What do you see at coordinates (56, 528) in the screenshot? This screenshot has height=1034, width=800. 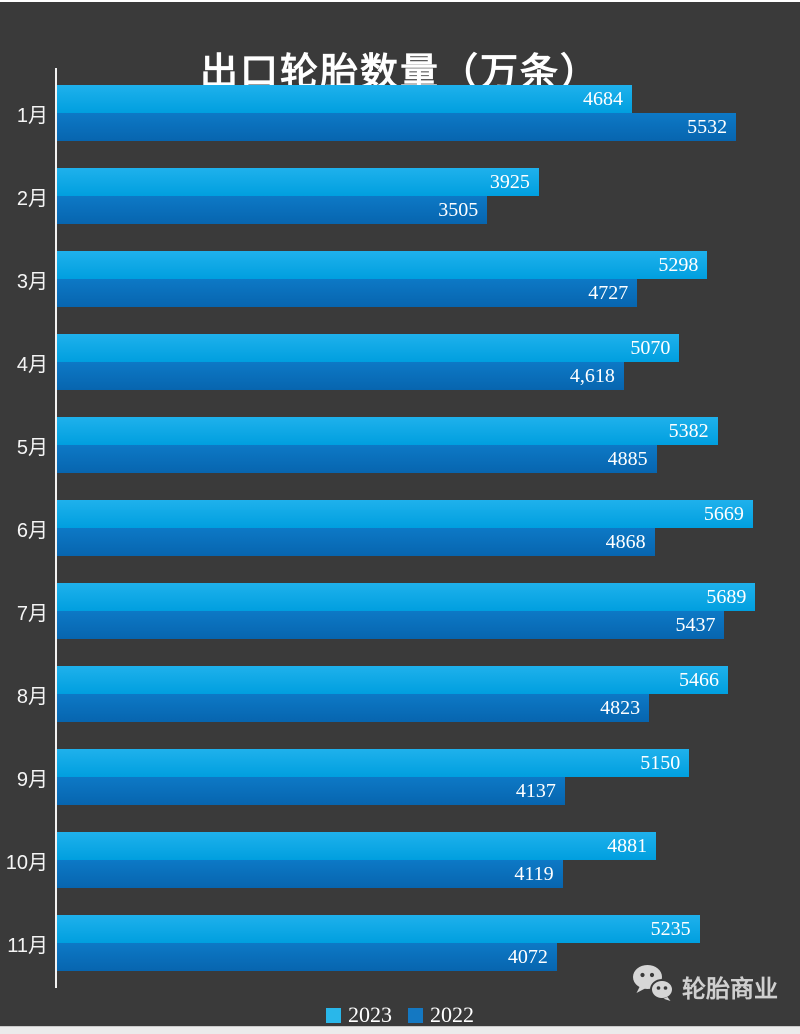 I see `y-axis-line` at bounding box center [56, 528].